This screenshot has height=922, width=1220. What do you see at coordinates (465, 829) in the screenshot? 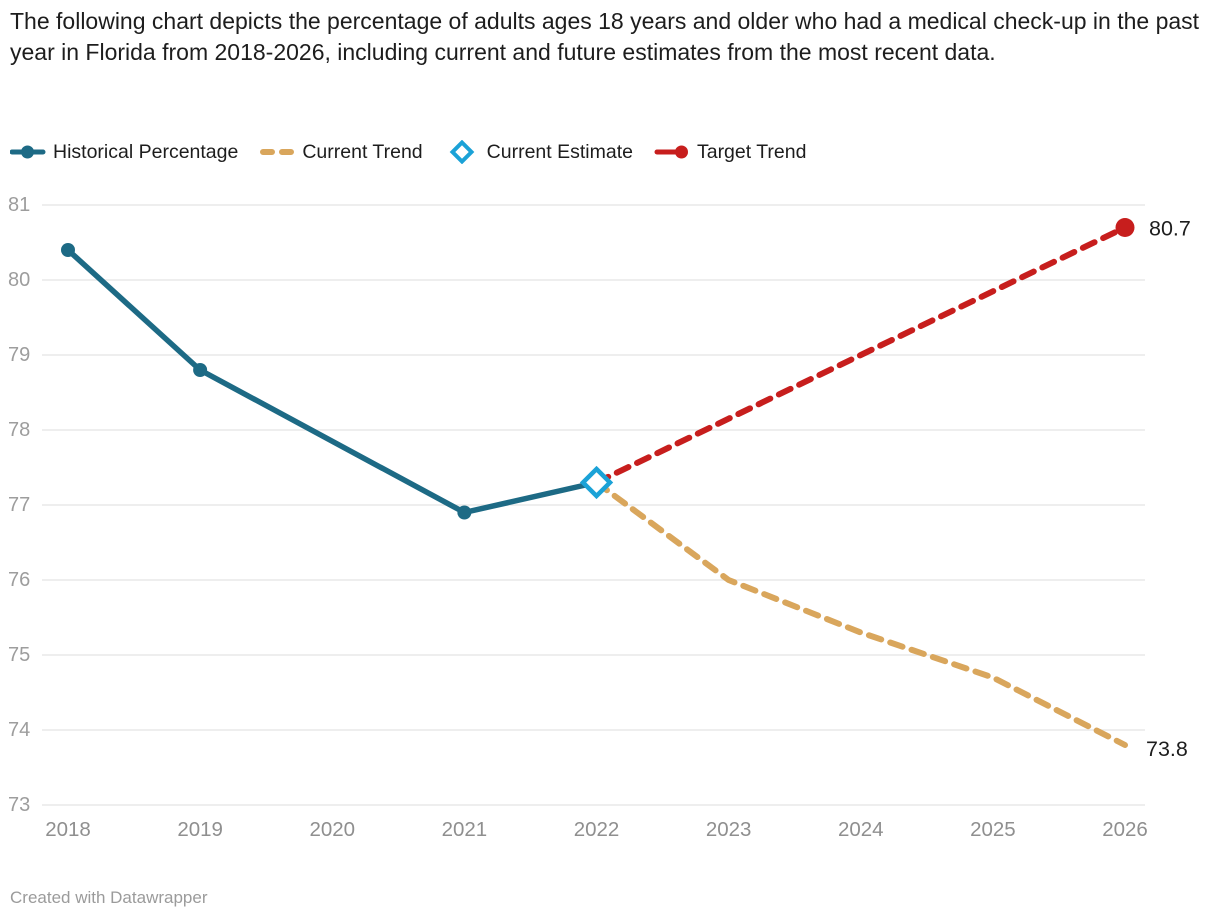
I see `x-tick-label: 2021` at bounding box center [465, 829].